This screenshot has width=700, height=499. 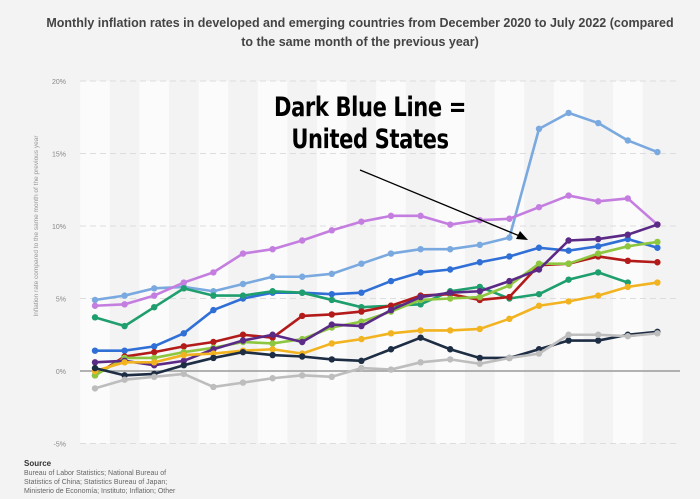 What do you see at coordinates (522, 235) in the screenshot?
I see `arrow-head-icon` at bounding box center [522, 235].